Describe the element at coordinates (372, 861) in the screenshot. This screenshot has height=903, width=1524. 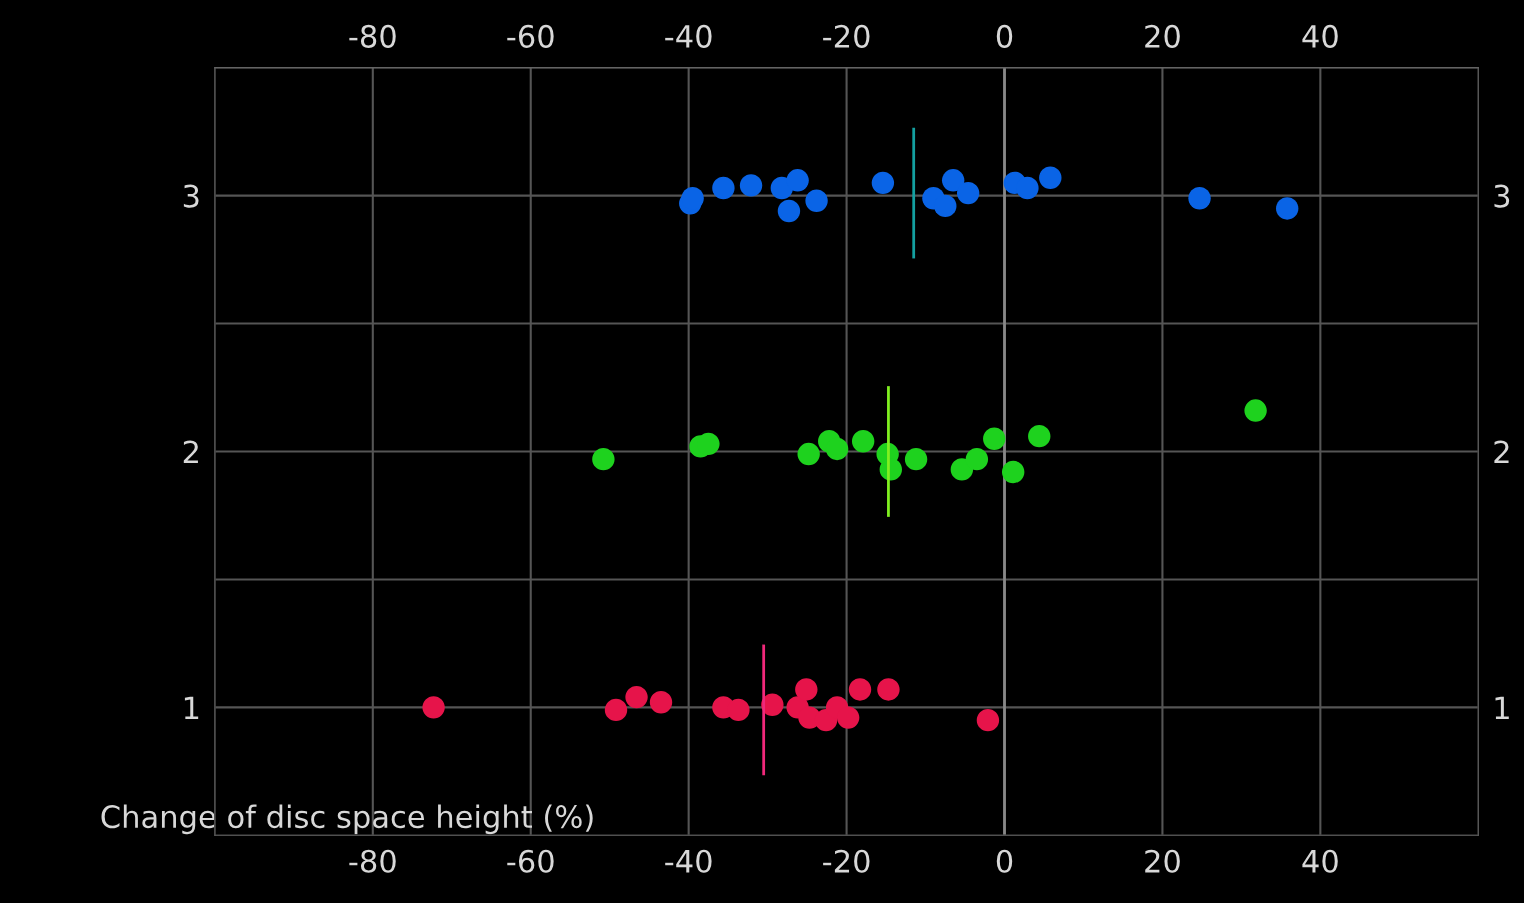
I see `x-tick-label: -80` at that location.